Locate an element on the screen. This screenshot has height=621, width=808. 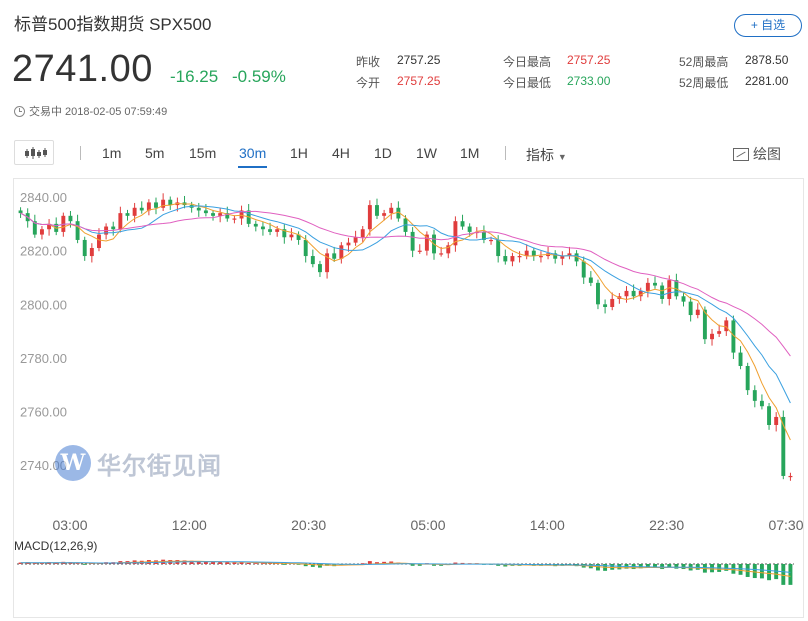
timeframe-1h: 1H is located at coordinates (299, 153).